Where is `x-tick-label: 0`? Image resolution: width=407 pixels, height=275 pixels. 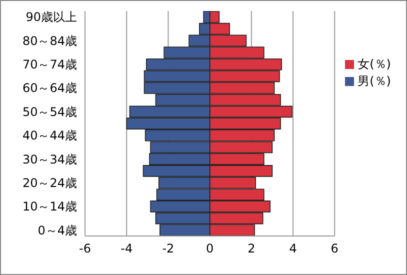 x-tick-label: 0 is located at coordinates (210, 249).